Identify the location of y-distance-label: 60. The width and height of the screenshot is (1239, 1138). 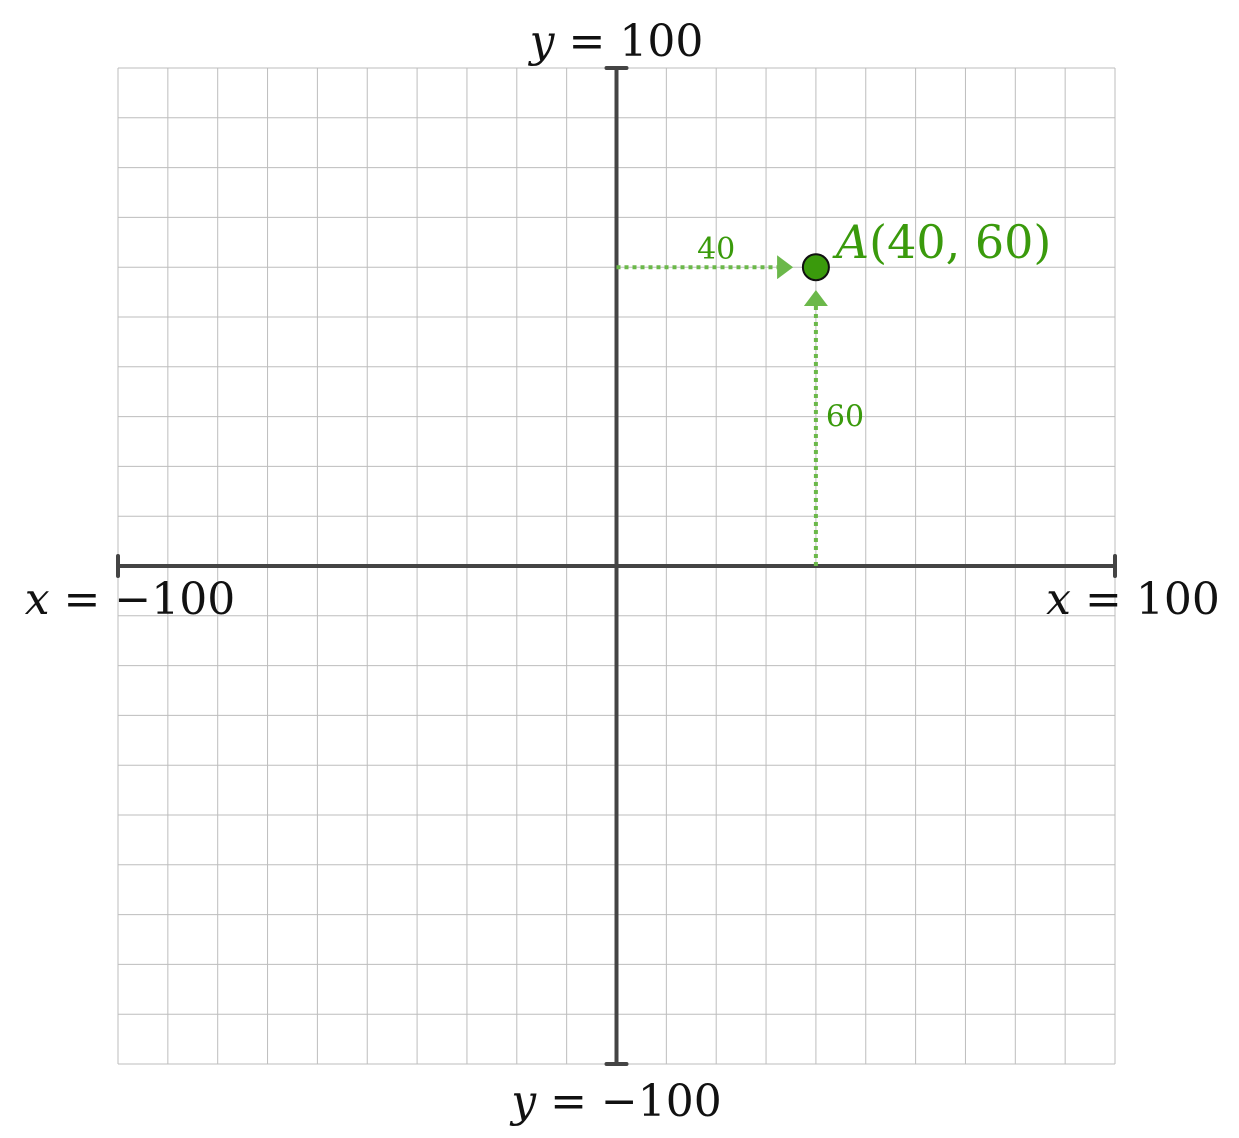
(845, 417).